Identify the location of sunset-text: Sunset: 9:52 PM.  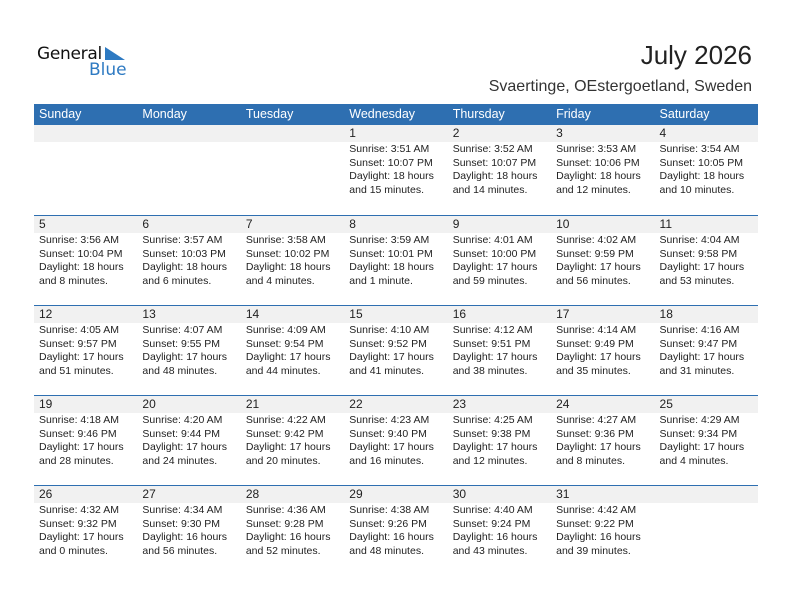
(388, 343).